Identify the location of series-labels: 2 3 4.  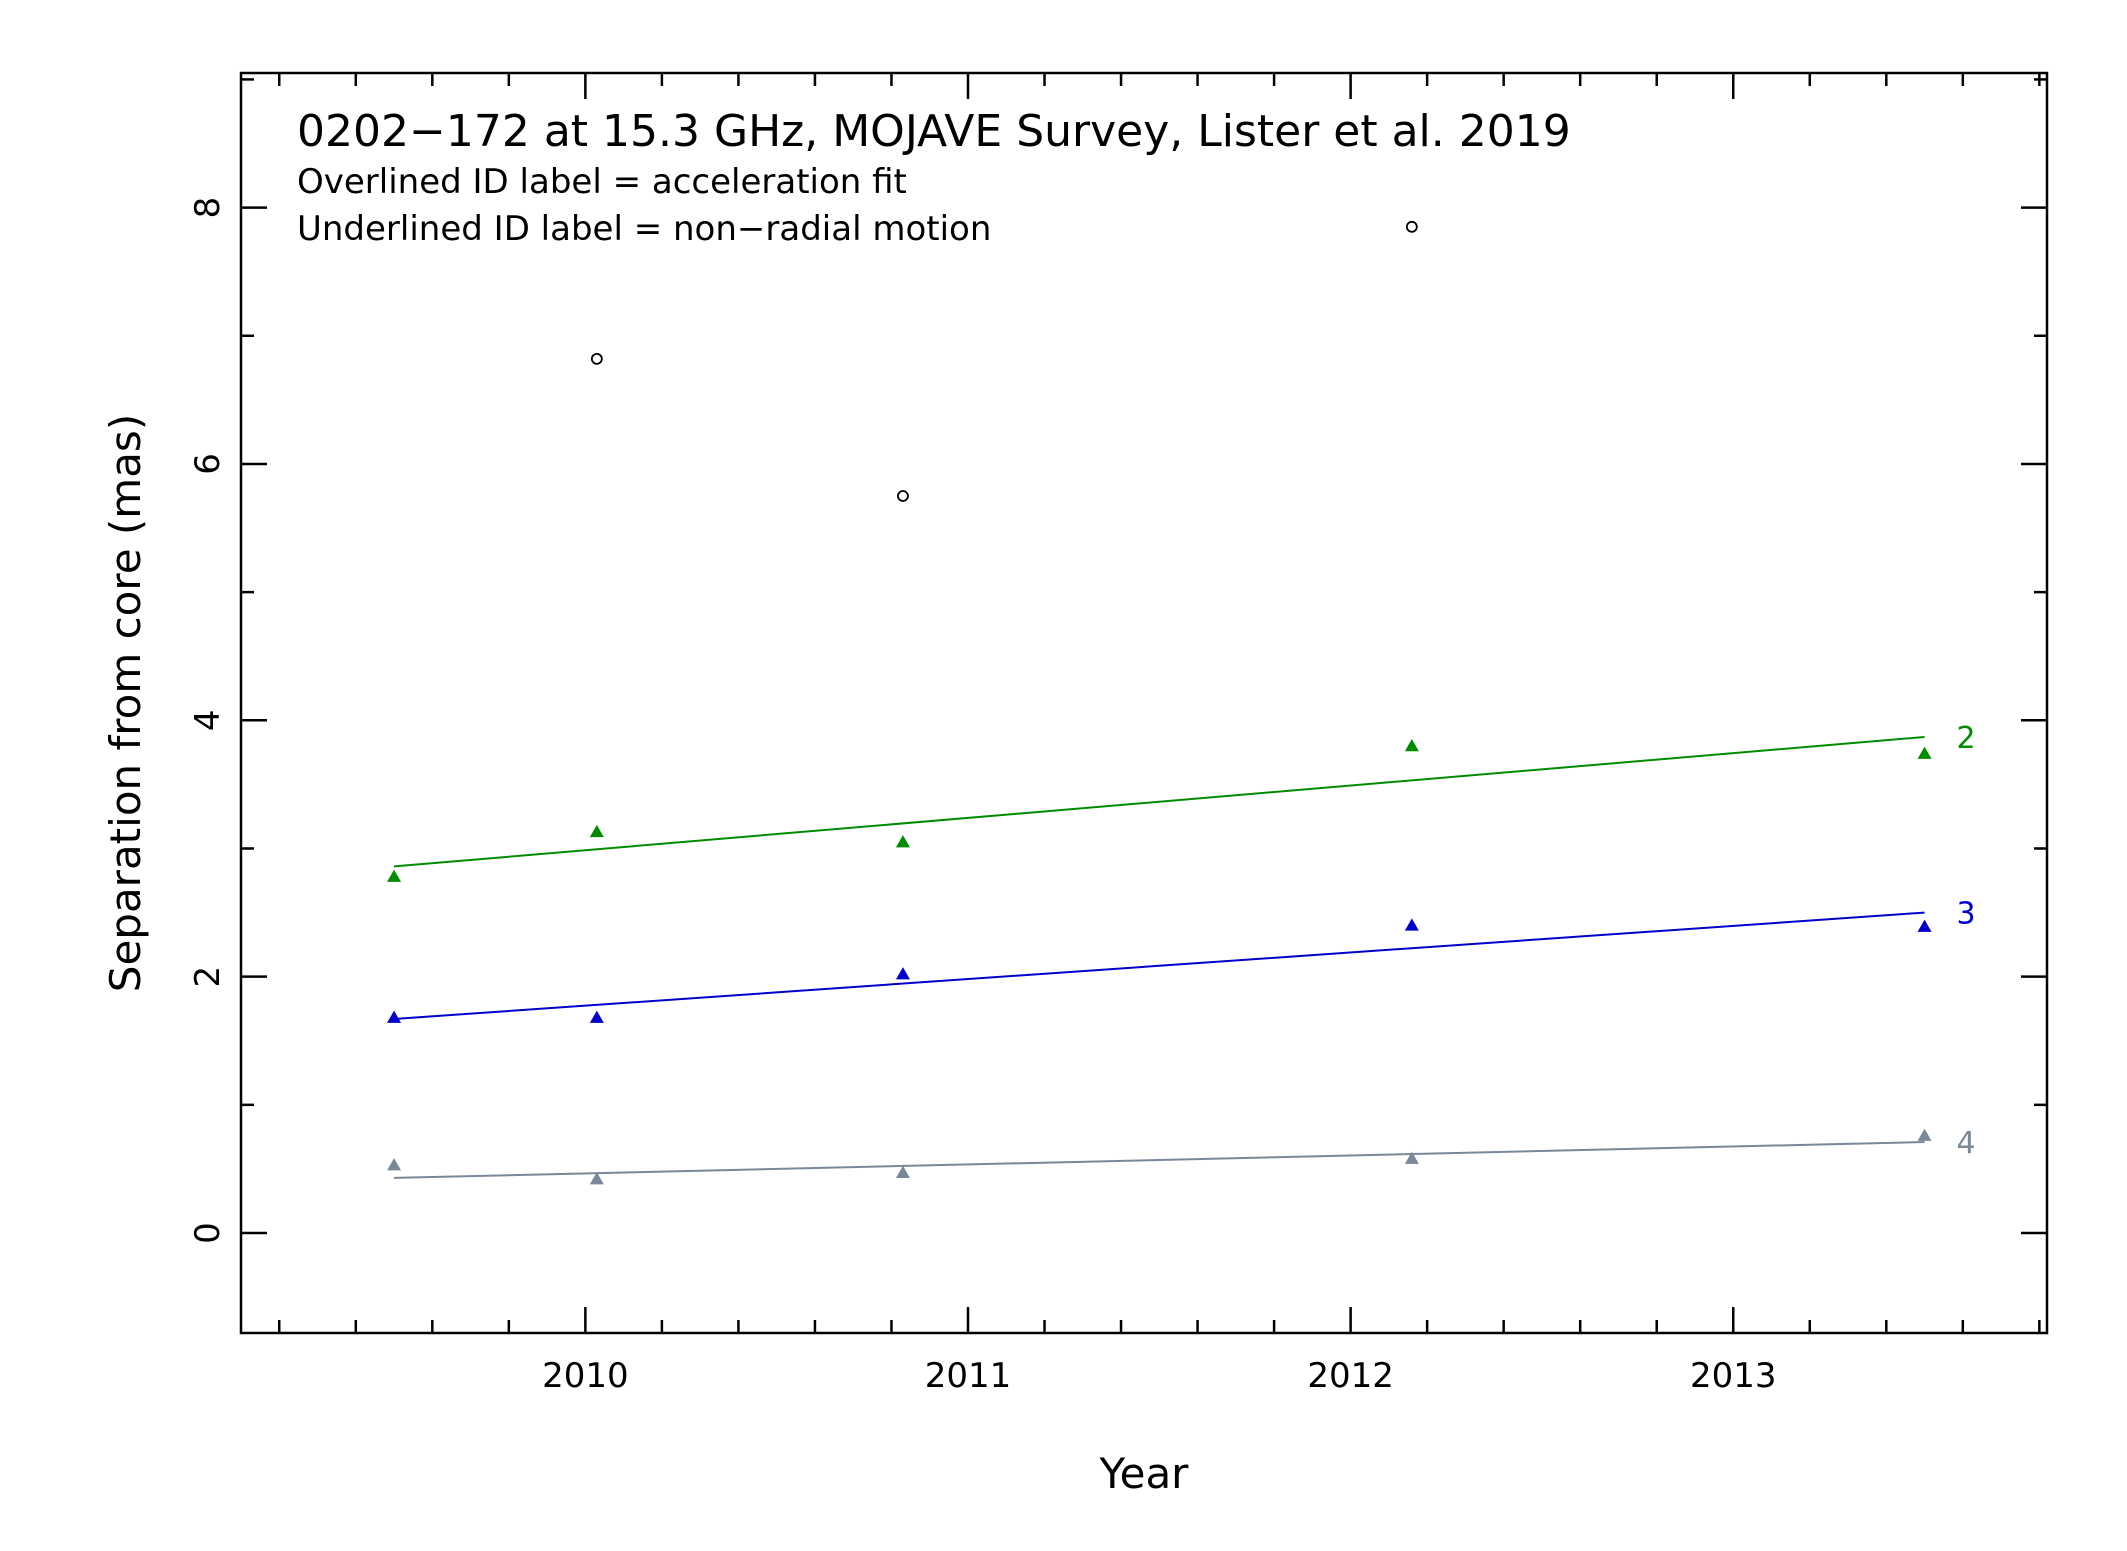
(1966, 941).